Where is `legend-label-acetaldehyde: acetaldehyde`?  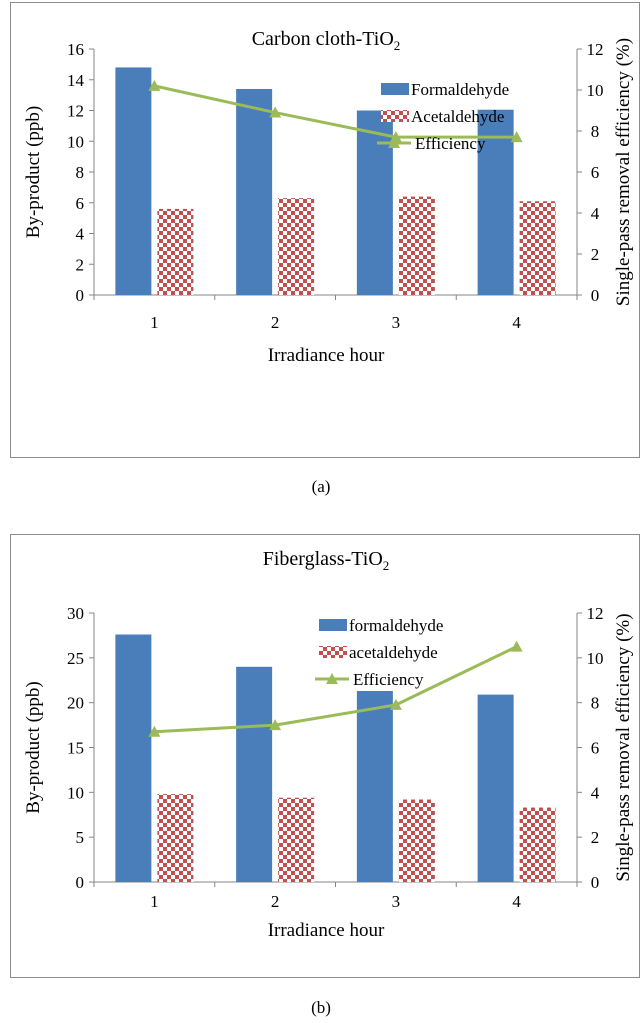
legend-label-acetaldehyde: acetaldehyde is located at coordinates (393, 652).